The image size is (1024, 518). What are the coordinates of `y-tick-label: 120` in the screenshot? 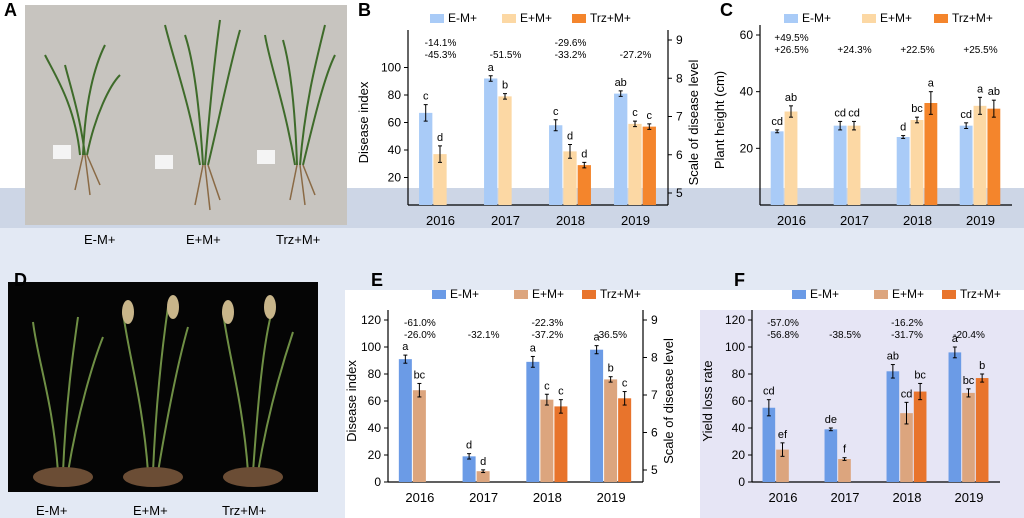 It's located at (371, 320).